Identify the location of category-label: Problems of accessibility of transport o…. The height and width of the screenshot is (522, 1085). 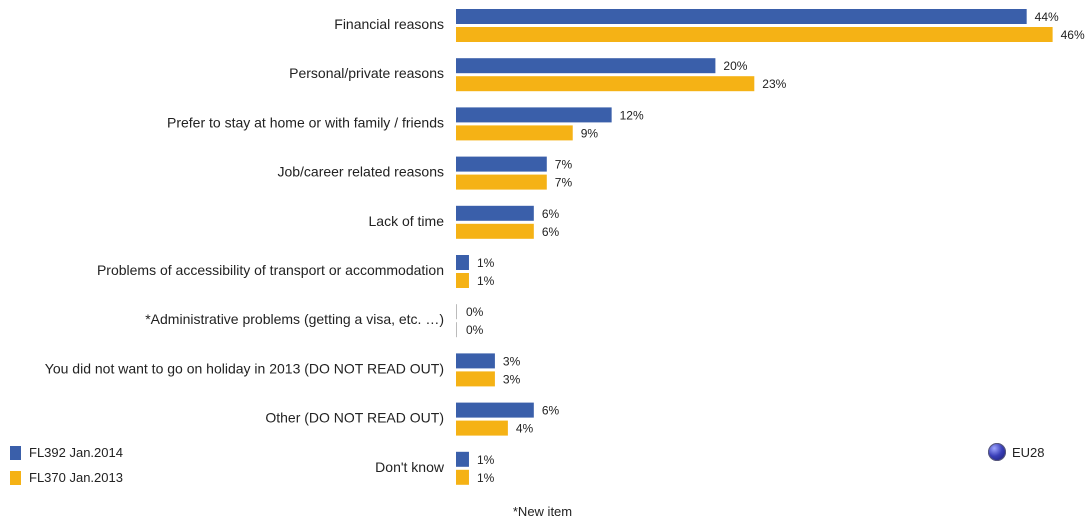
(270, 270).